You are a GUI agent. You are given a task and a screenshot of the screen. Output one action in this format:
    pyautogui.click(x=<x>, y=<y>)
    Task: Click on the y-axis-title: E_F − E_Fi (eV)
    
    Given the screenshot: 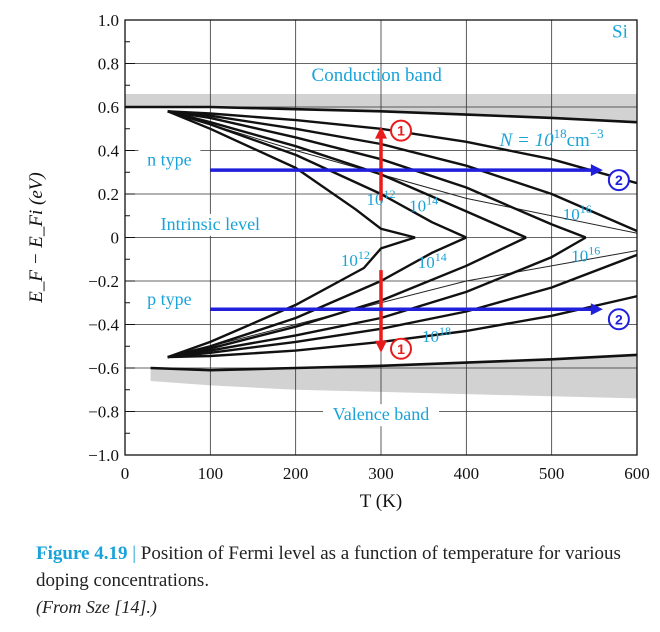 What is the action you would take?
    pyautogui.click(x=36, y=237)
    